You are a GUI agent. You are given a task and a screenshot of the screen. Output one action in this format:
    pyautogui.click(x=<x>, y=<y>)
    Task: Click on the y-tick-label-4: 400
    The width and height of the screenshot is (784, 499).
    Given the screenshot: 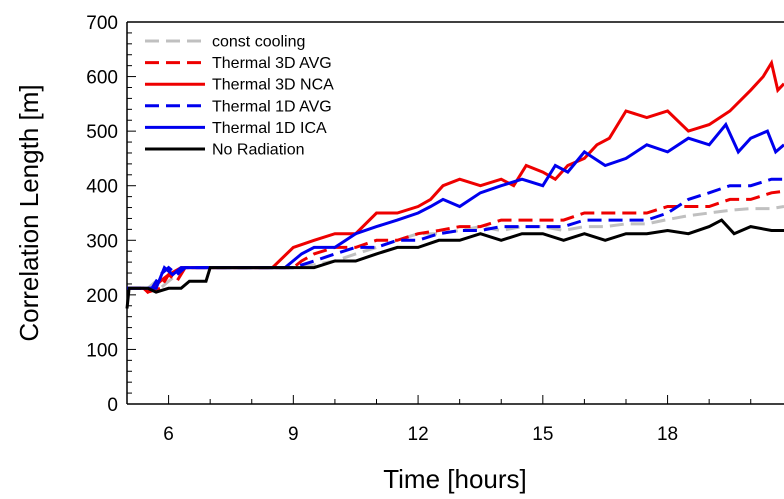 What is the action you would take?
    pyautogui.click(x=102, y=187)
    